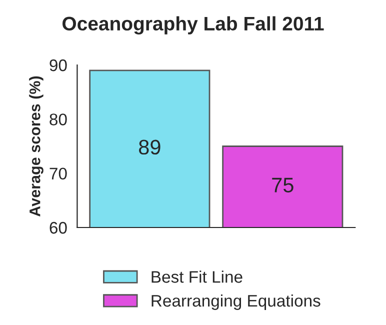 The height and width of the screenshot is (325, 386). Describe the element at coordinates (58, 120) in the screenshot. I see `y-tick-label: 80` at that location.